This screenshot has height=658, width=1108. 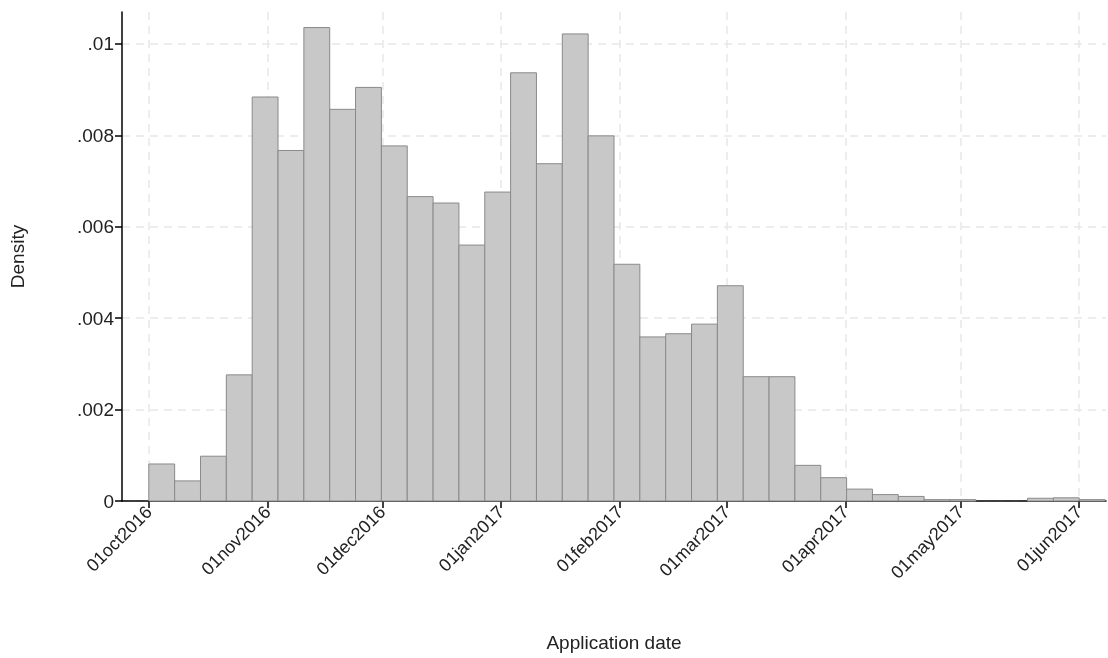 I want to click on y-tick-label: .008, so click(x=95, y=135).